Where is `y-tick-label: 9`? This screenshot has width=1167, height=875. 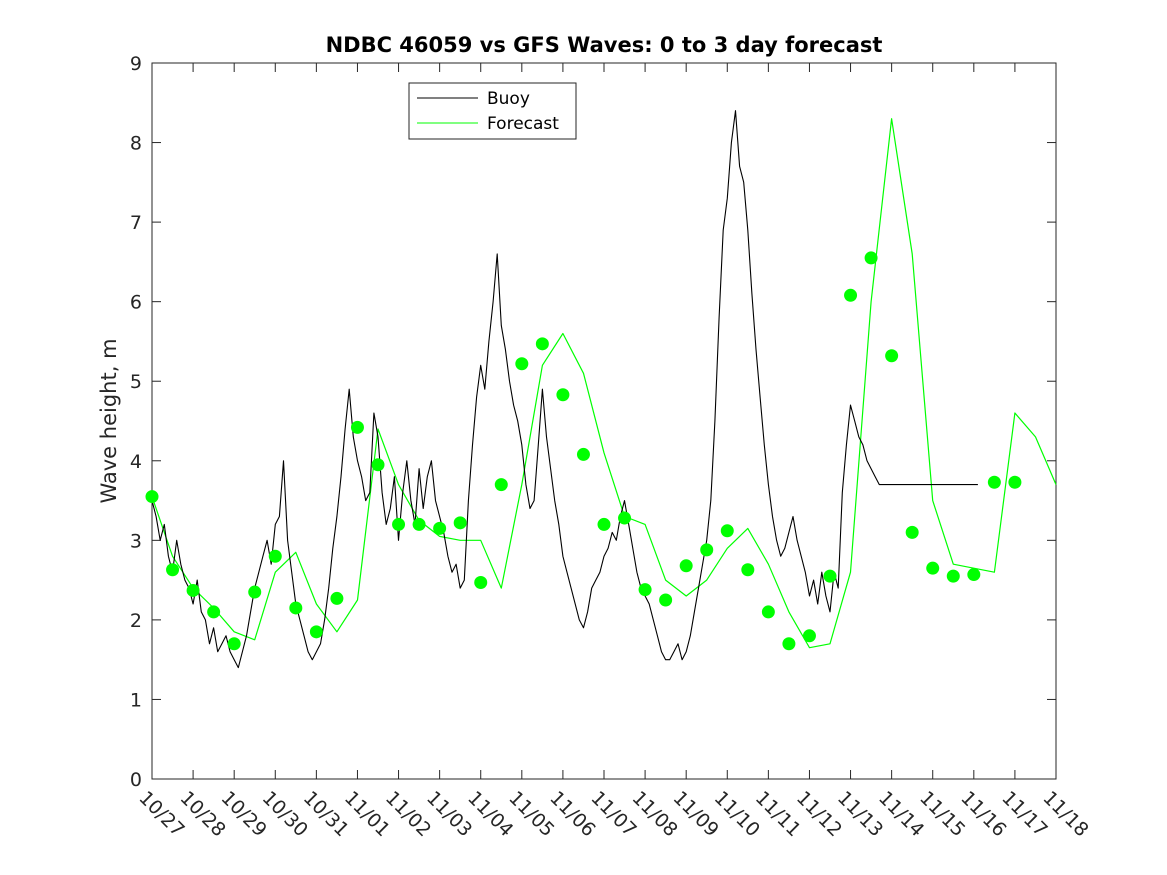
y-tick-label: 9 is located at coordinates (136, 64).